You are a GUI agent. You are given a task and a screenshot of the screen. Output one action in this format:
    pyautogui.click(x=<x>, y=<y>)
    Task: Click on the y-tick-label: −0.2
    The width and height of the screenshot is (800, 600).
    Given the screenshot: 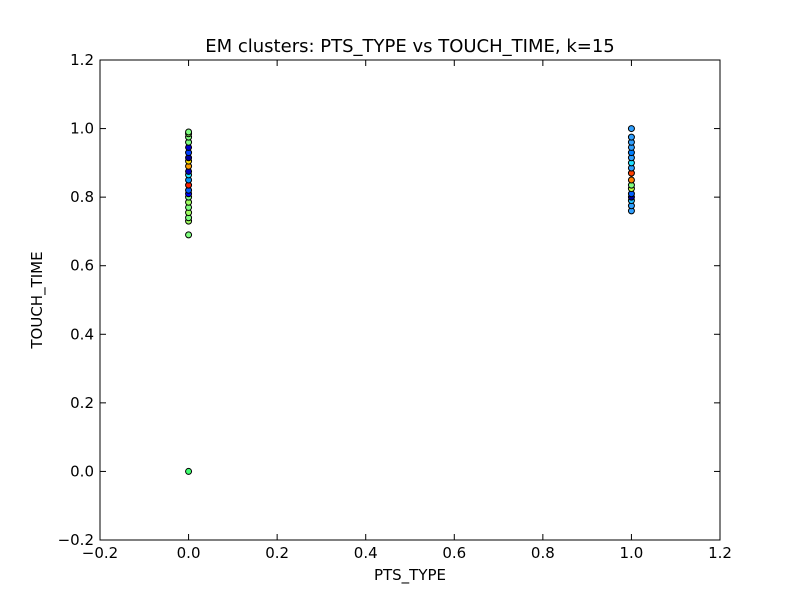 What is the action you would take?
    pyautogui.click(x=76, y=540)
    